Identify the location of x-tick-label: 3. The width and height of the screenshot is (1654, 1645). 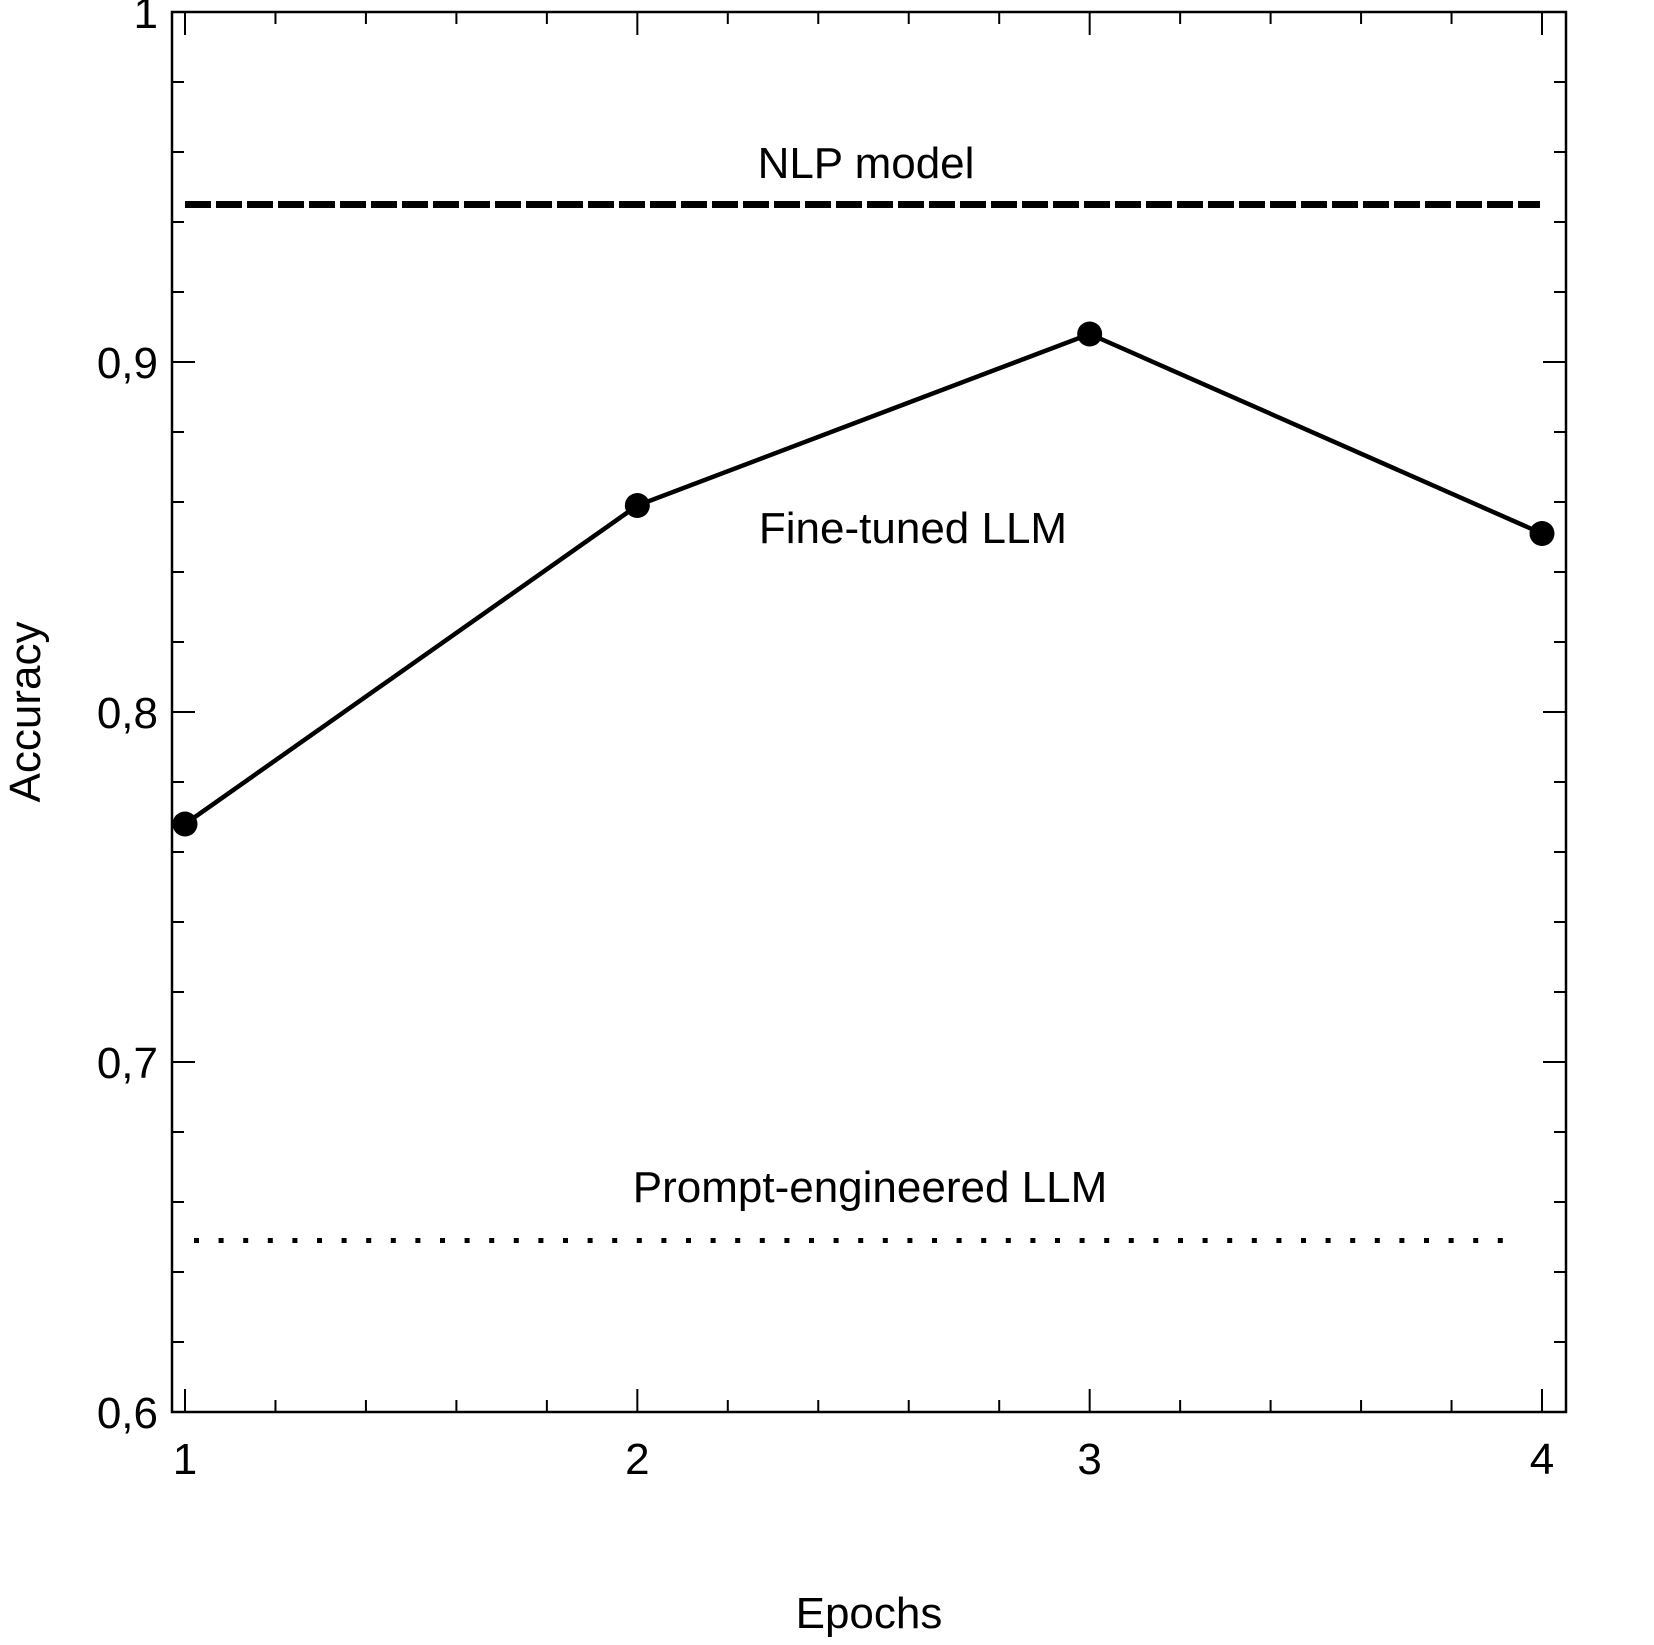
(1089, 1459).